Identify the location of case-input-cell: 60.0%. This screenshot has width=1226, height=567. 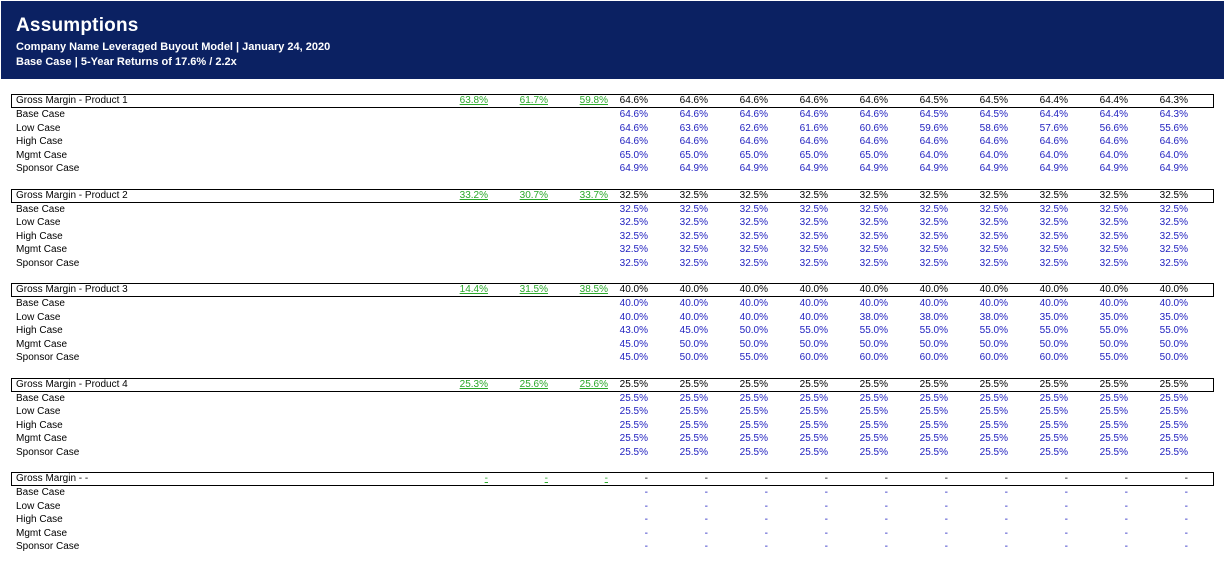
(873, 357).